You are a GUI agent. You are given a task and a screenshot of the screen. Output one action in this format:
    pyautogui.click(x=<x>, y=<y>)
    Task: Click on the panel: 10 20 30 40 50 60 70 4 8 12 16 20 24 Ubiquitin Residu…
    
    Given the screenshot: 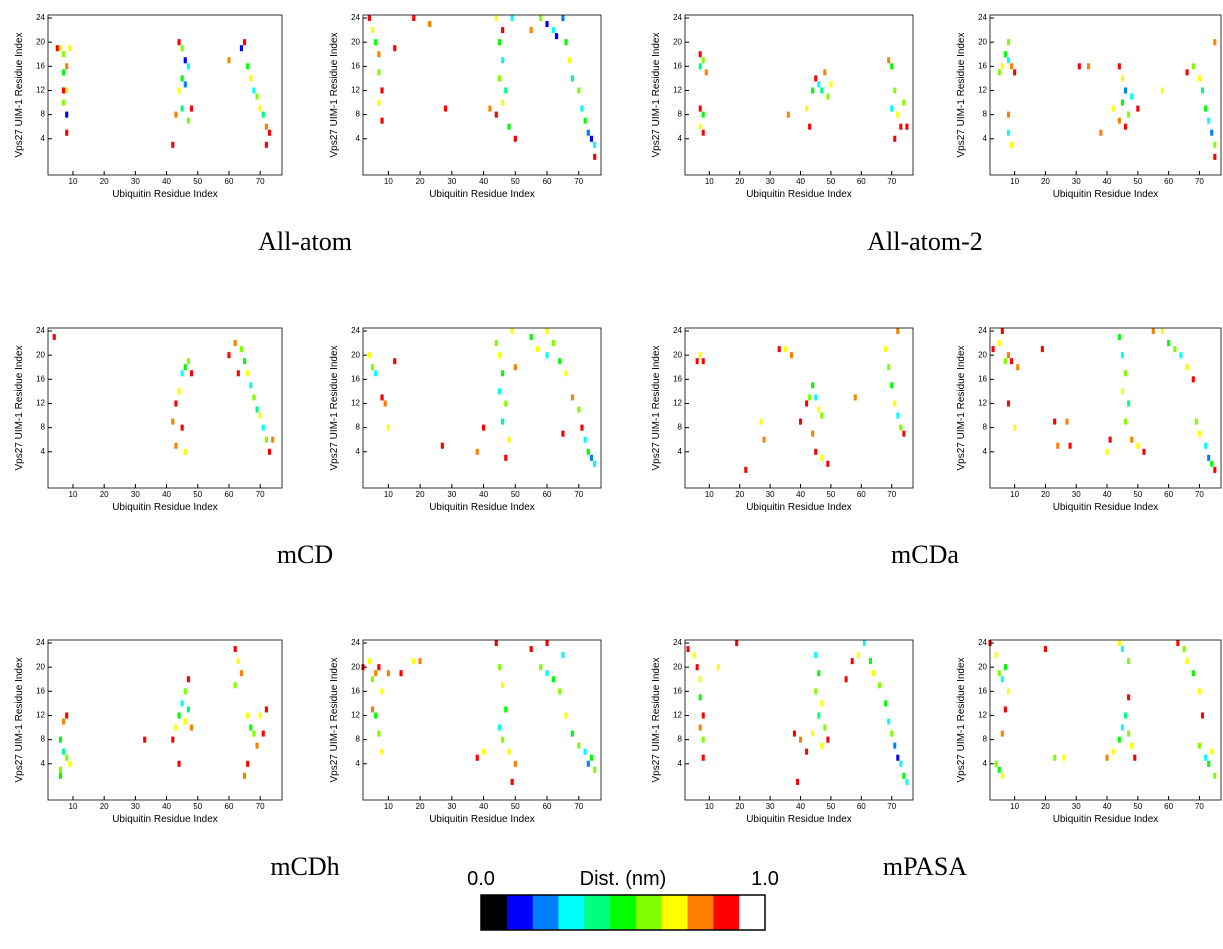 What is the action you would take?
    pyautogui.click(x=148, y=106)
    